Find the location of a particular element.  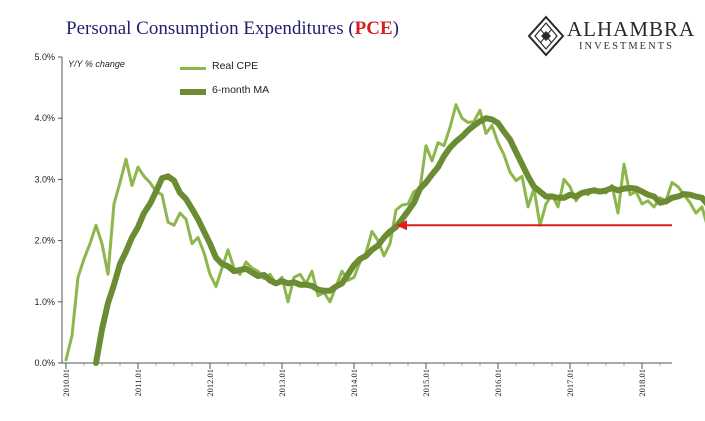

y-tick-label: 1.0% is located at coordinates (44, 302).